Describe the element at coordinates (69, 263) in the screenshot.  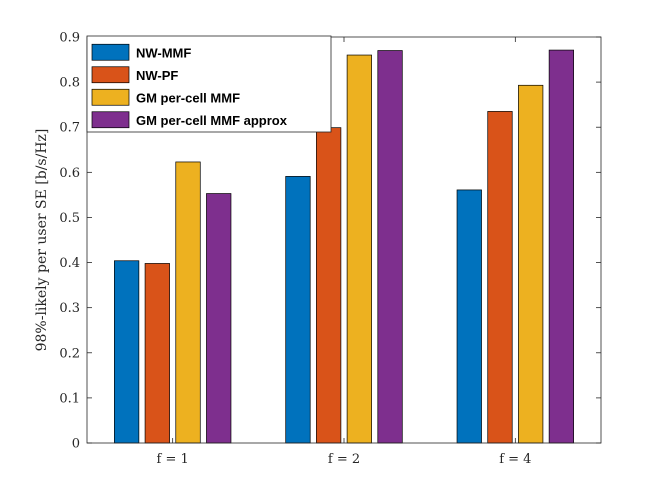
I see `y-tick-label: 0.4` at that location.